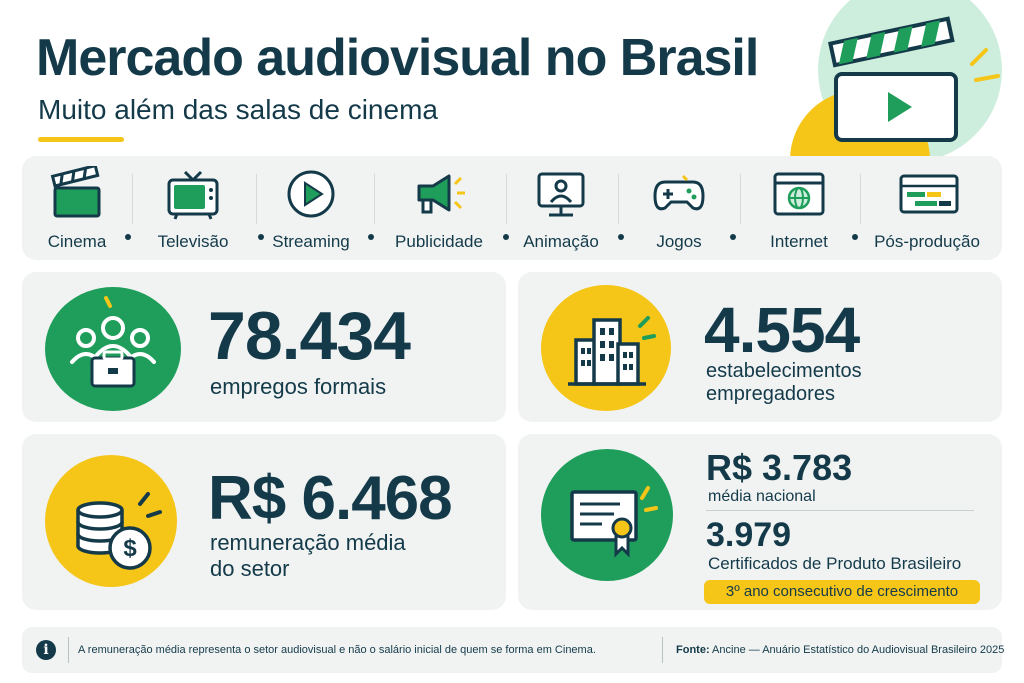 The height and width of the screenshot is (683, 1024). I want to click on team-briefcase-icon, so click(113, 349).